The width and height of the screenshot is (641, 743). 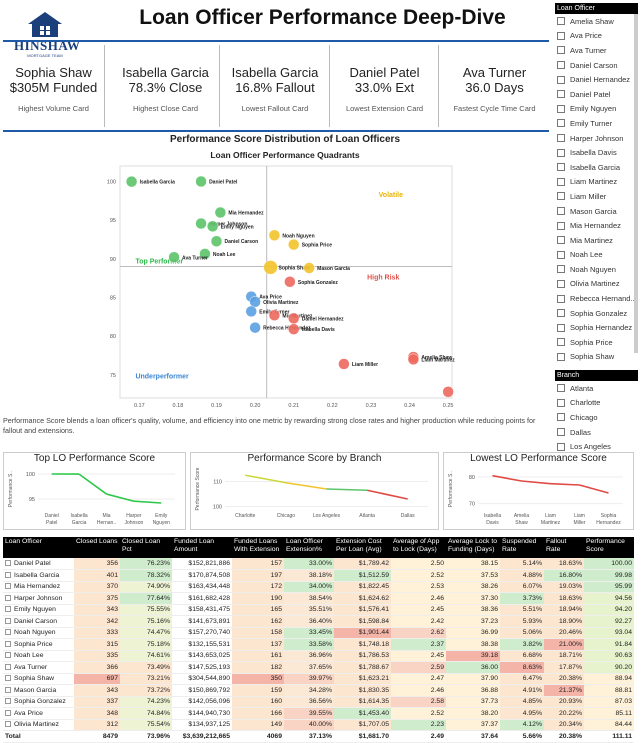 What do you see at coordinates (596, 94) in the screenshot?
I see `slicer-item-daniel-patel: Daniel Patel` at bounding box center [596, 94].